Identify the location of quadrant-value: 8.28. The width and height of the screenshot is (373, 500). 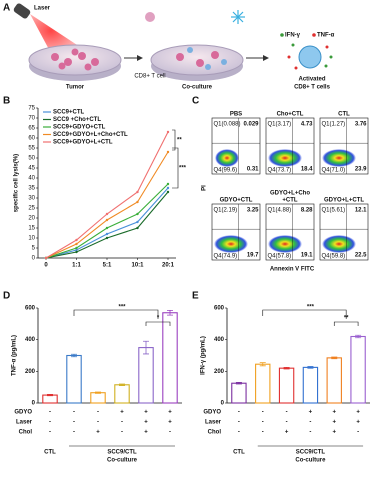
(307, 211).